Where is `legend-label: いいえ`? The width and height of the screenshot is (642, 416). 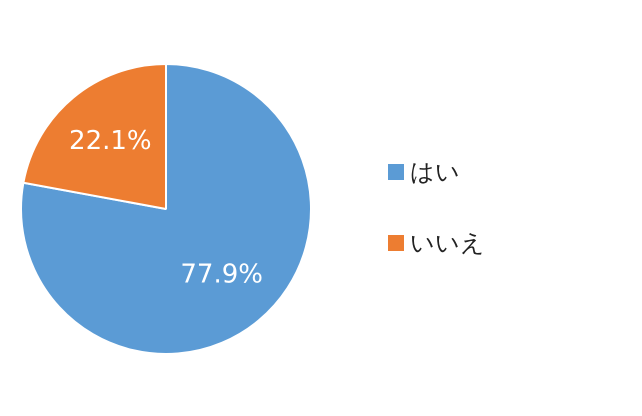 legend-label: いいえ is located at coordinates (447, 243).